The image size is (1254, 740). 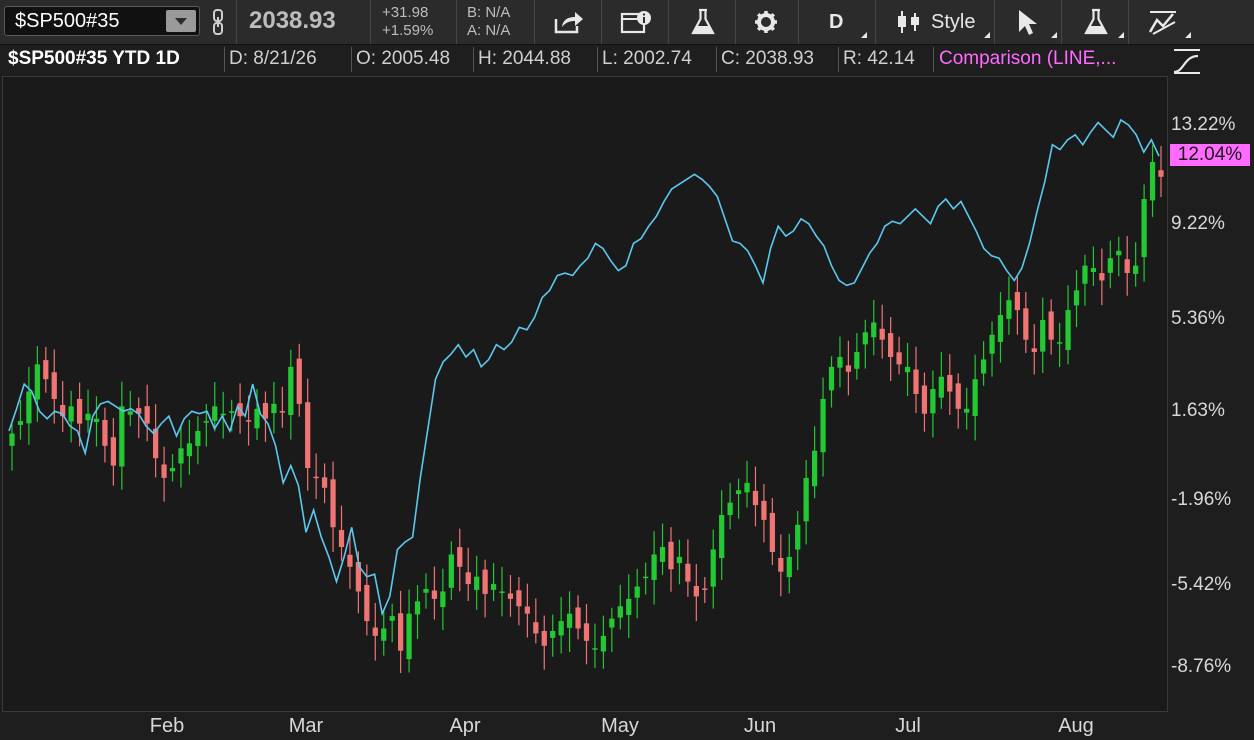 What do you see at coordinates (702, 22) in the screenshot?
I see `studies-button` at bounding box center [702, 22].